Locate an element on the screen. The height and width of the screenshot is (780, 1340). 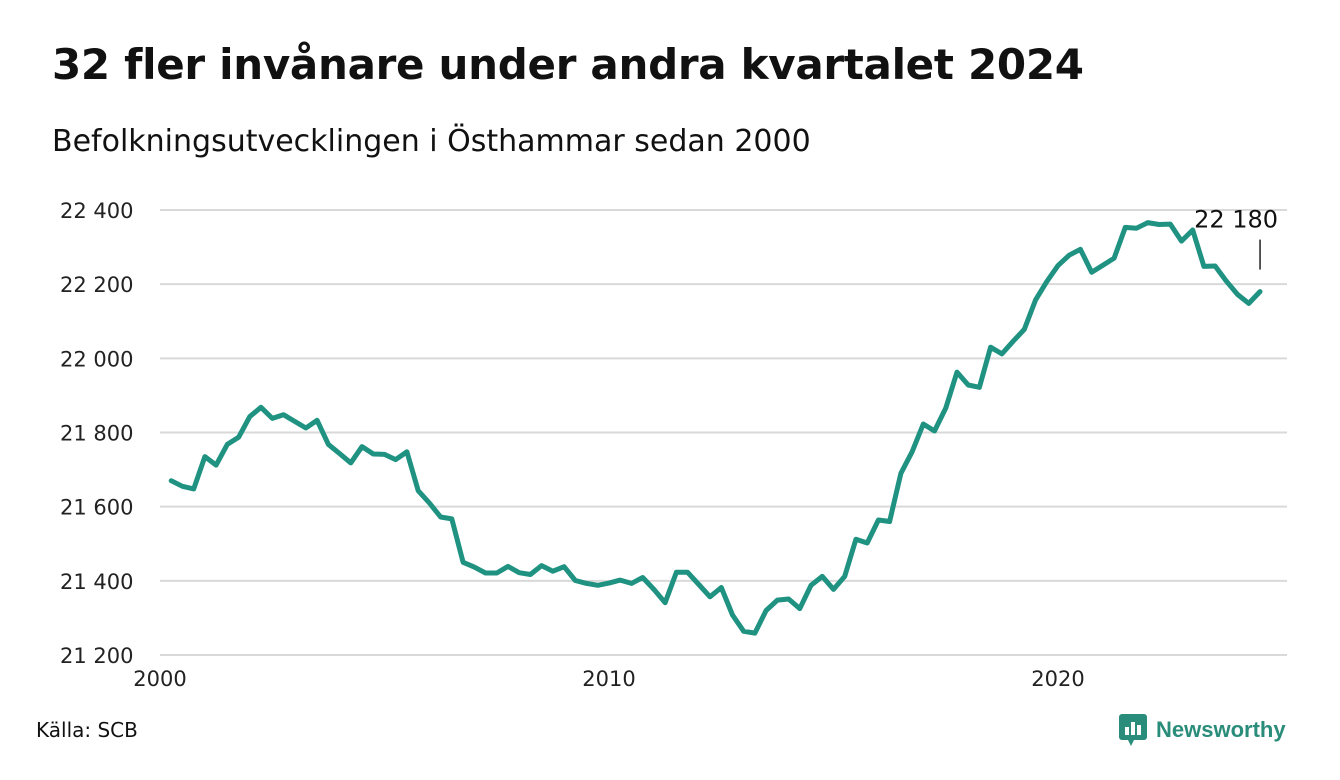
annotation-label: 22 180 is located at coordinates (1236, 220).